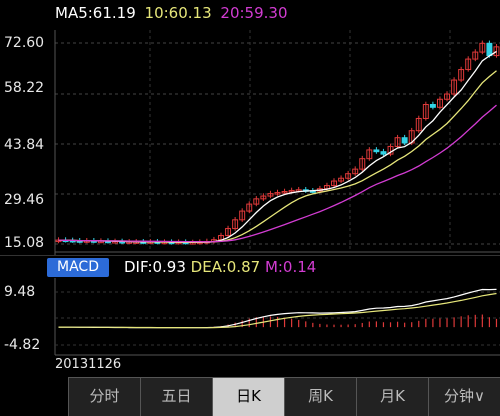  I want to click on macd-header: MACD DIF:0.93 DEA:0.87 M:0.14, so click(250, 266).